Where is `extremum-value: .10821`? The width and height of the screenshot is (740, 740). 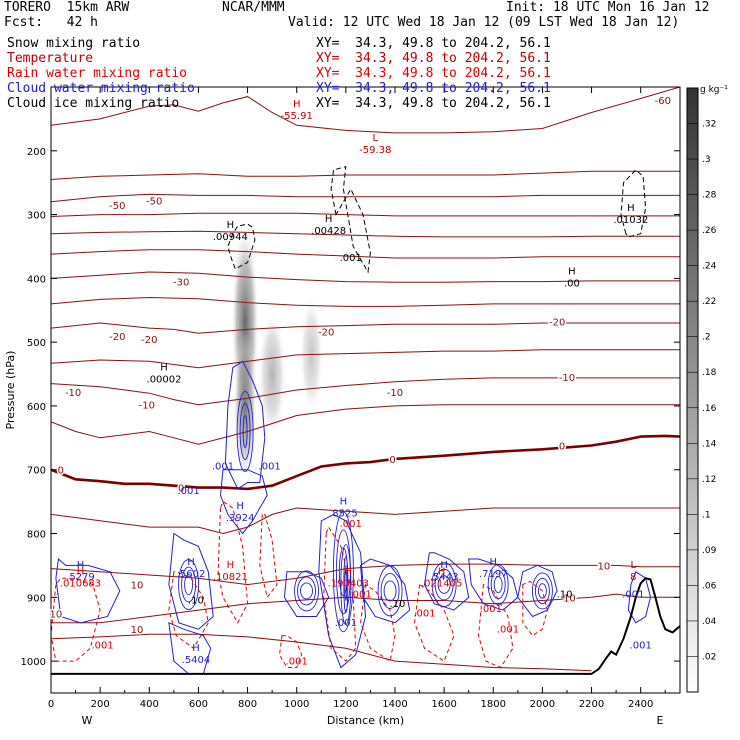 extremum-value: .10821 is located at coordinates (230, 577).